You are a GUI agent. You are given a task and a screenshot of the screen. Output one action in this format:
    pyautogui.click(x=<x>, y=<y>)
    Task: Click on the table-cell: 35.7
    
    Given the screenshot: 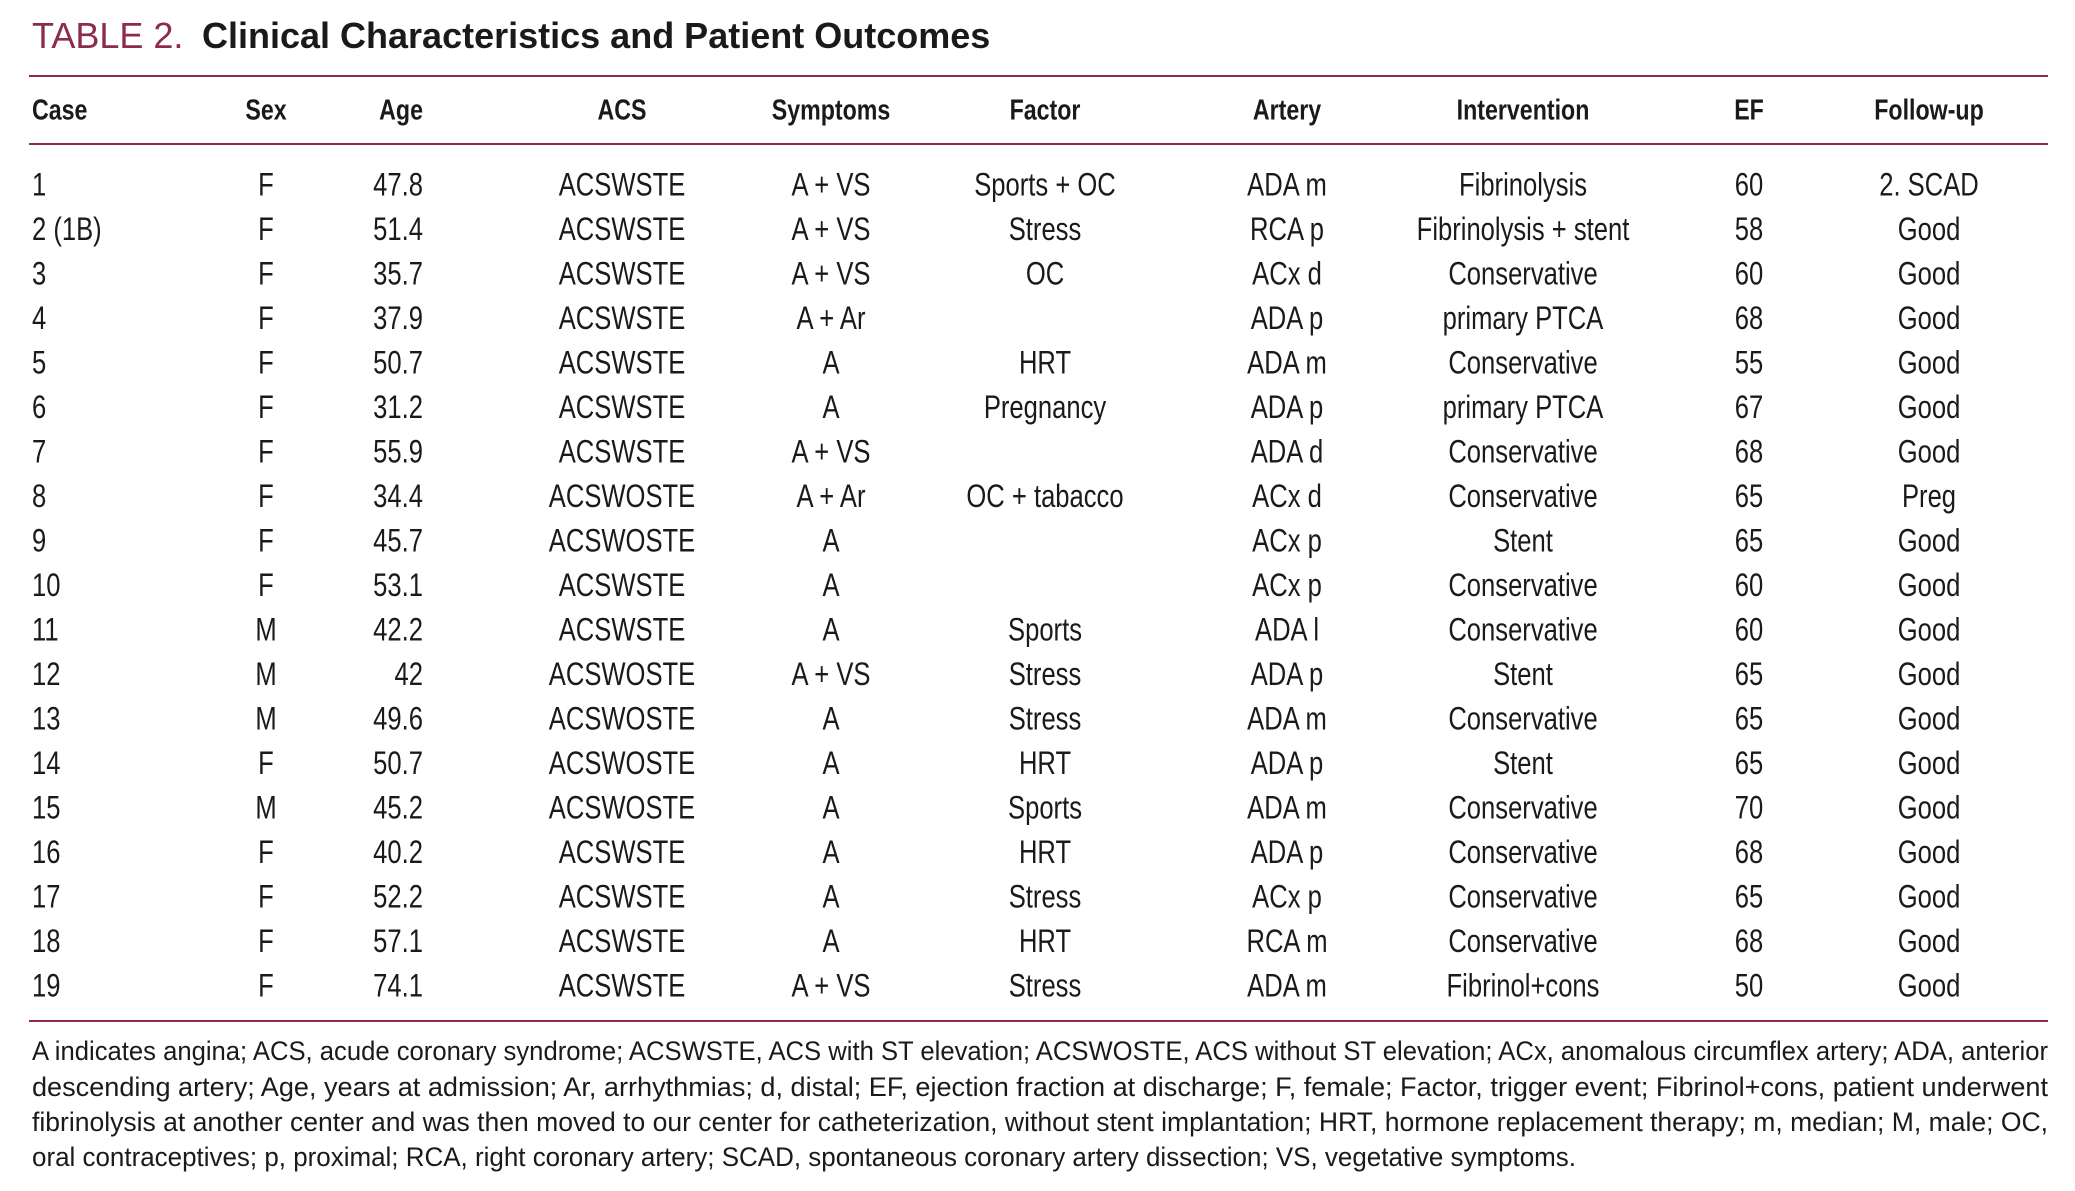 What is the action you would take?
    pyautogui.click(x=398, y=274)
    